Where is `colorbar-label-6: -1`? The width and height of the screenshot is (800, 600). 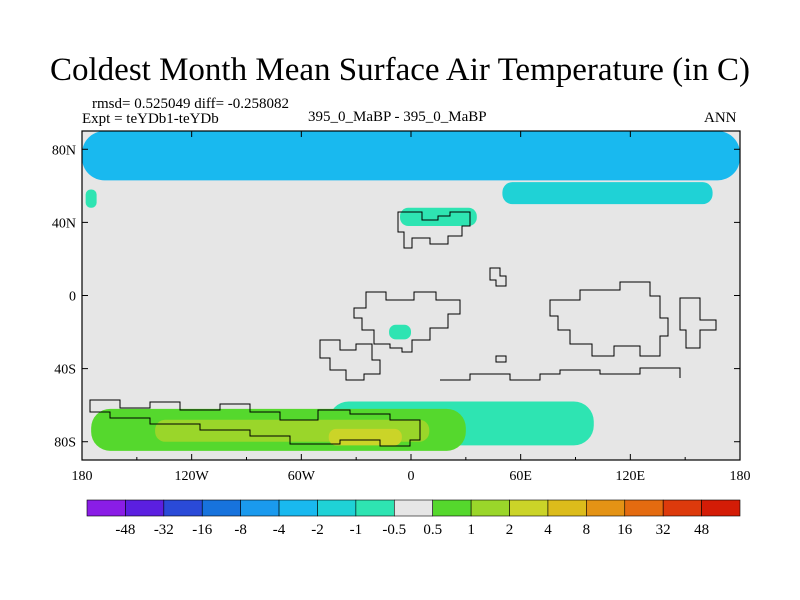 colorbar-label-6: -1 is located at coordinates (356, 530).